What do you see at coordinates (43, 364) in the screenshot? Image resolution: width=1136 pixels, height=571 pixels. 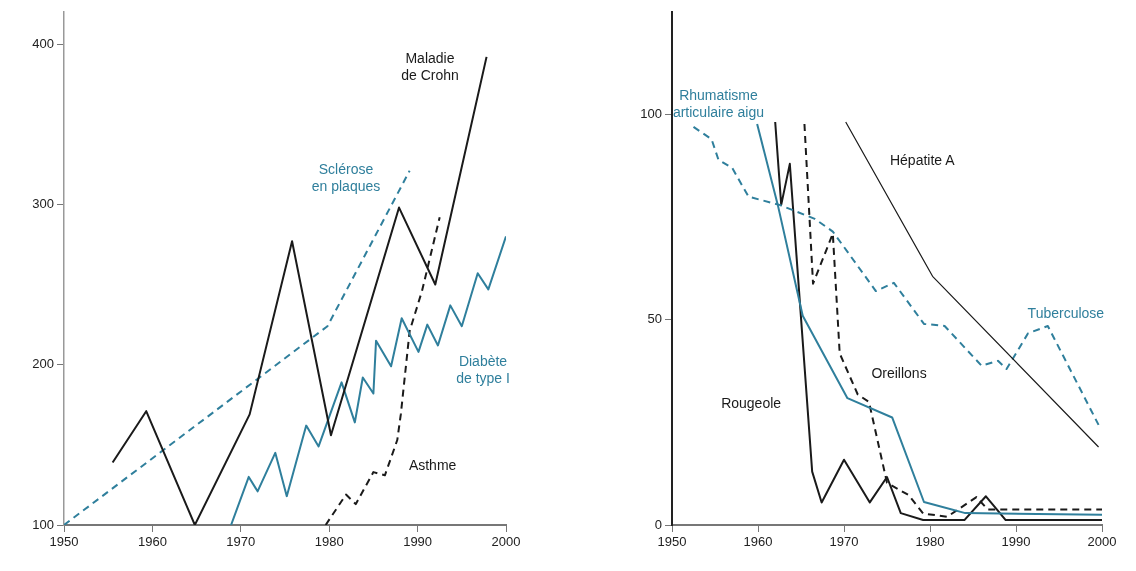 I see `y-tick-label: 200` at bounding box center [43, 364].